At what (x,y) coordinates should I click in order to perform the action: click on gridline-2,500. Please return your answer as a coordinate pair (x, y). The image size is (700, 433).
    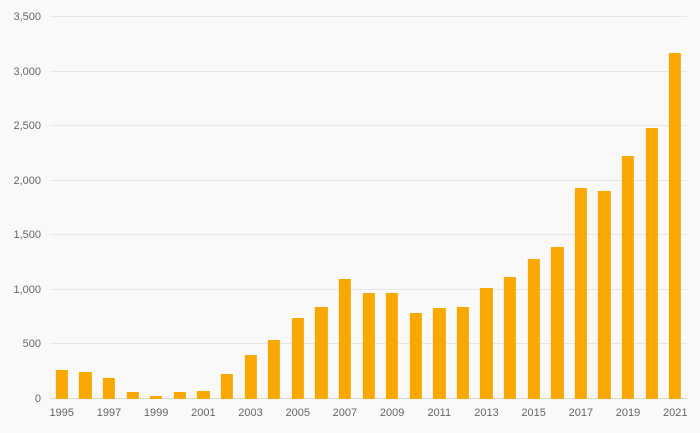
    Looking at the image, I should click on (368, 126).